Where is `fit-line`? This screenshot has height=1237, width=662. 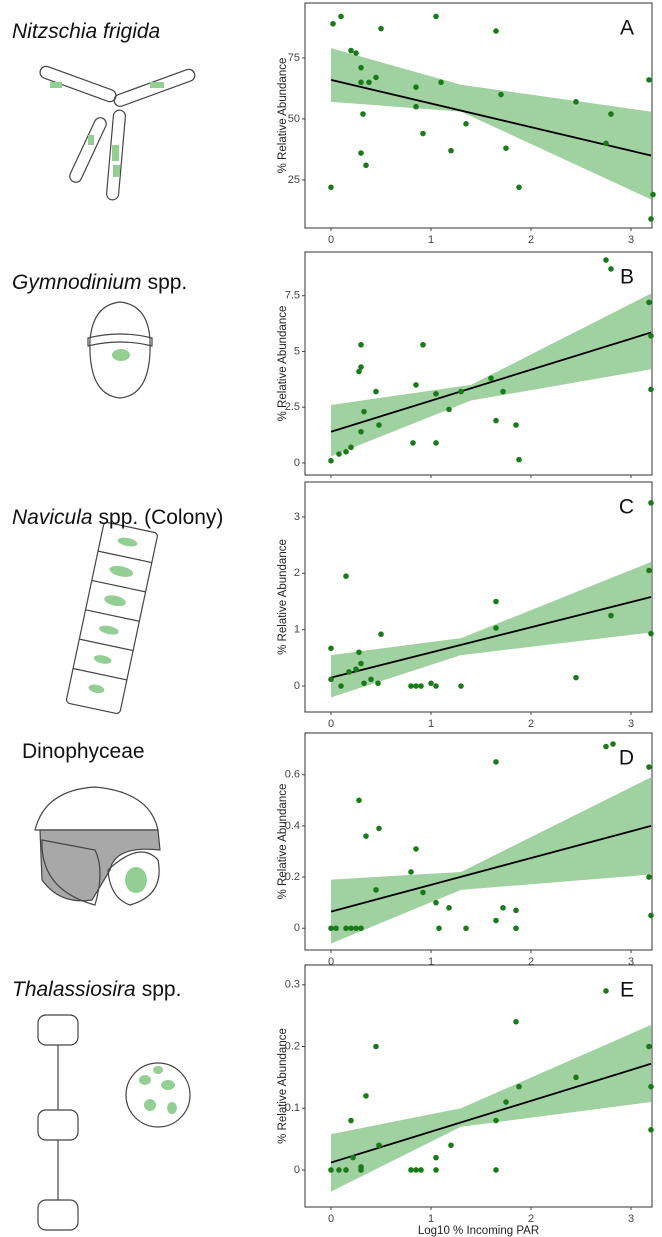
fit-line is located at coordinates (491, 117).